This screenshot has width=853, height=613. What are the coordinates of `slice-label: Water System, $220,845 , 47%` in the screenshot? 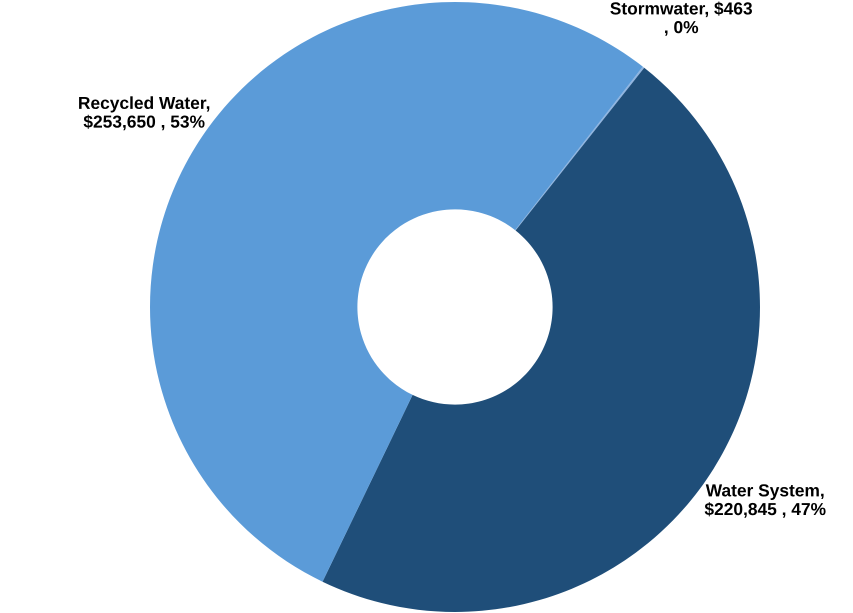 It's located at (765, 501).